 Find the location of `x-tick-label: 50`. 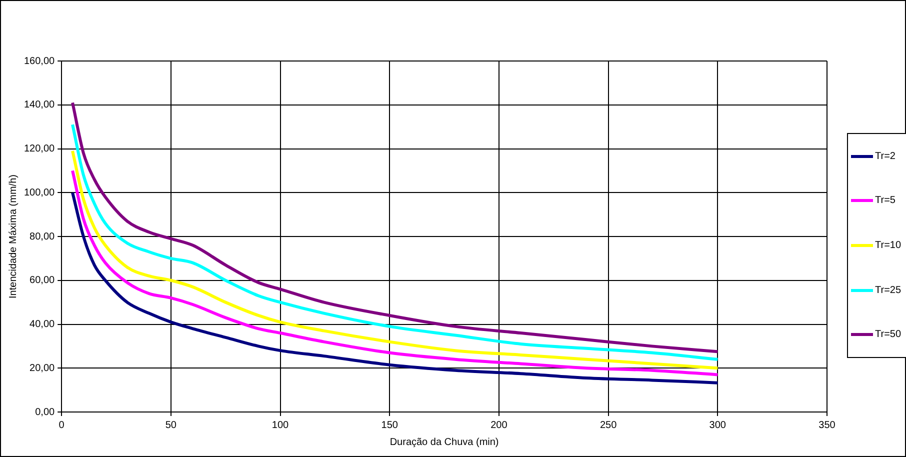

x-tick-label: 50 is located at coordinates (171, 425).